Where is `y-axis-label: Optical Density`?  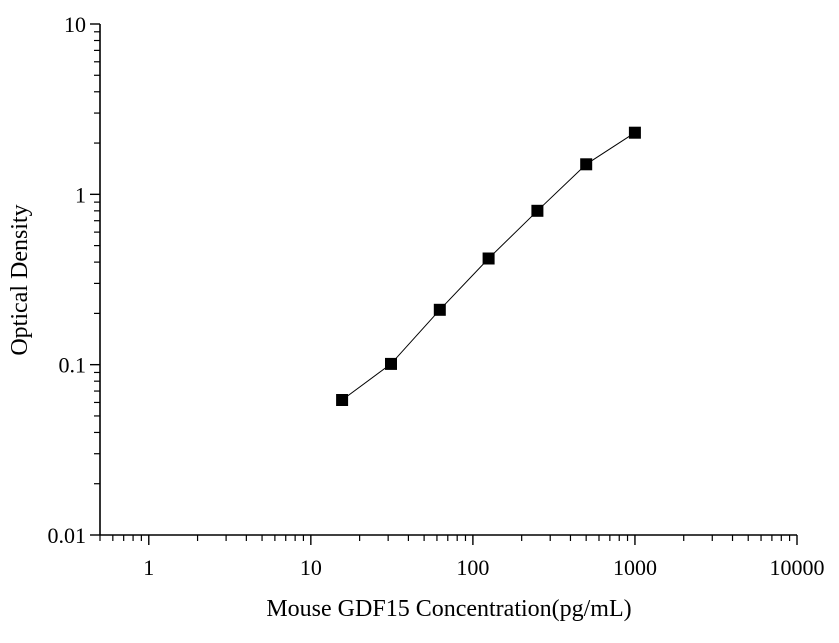 y-axis-label: Optical Density is located at coordinates (20, 279).